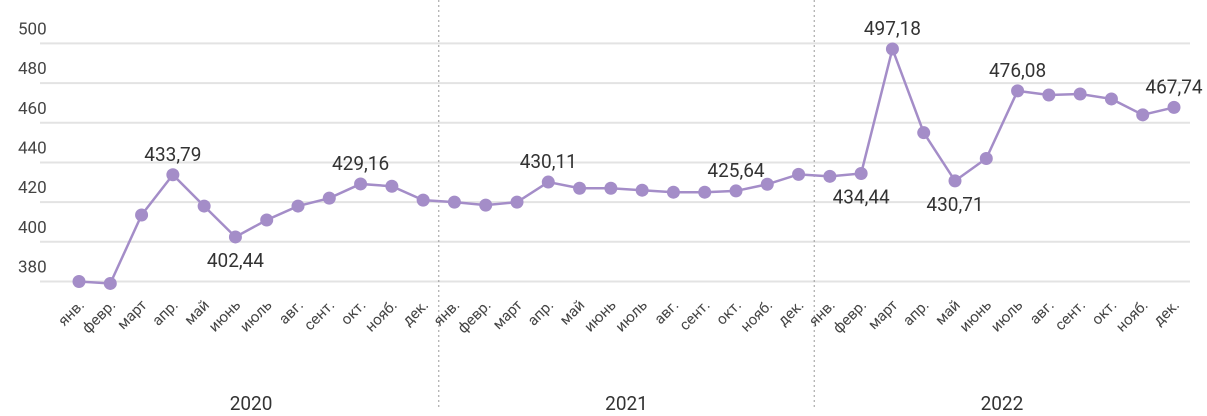 The height and width of the screenshot is (416, 1207). What do you see at coordinates (32, 228) in the screenshot?
I see `y-tick-label: 400` at bounding box center [32, 228].